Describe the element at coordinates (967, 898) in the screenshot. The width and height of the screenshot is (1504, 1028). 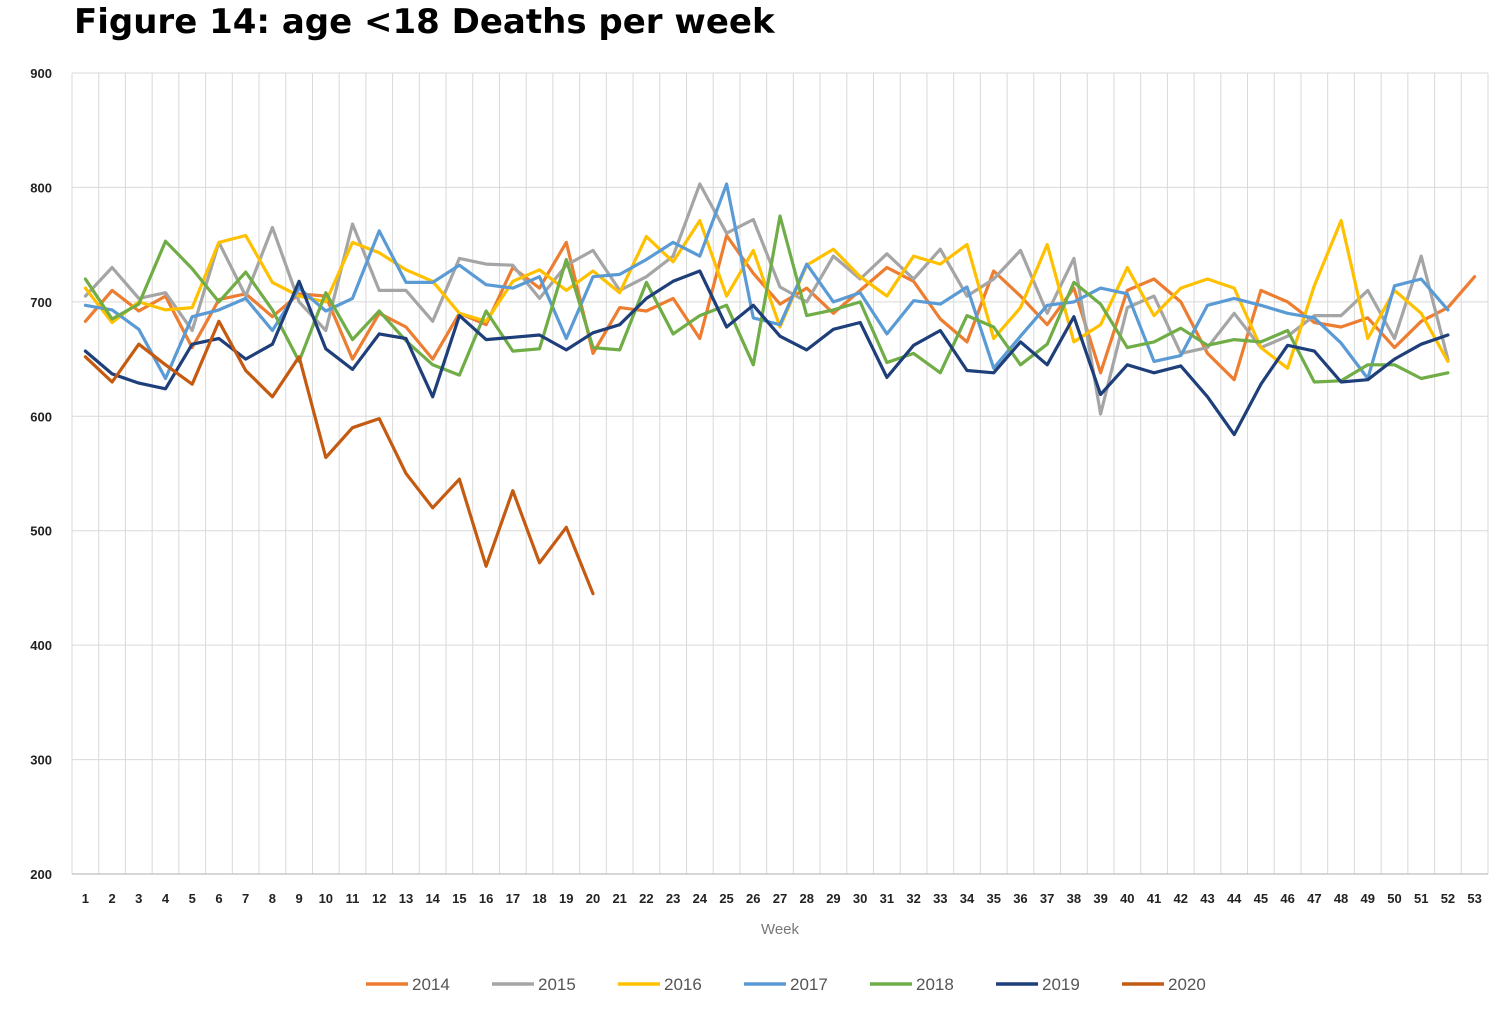
I see `x-tick-label: 34` at that location.